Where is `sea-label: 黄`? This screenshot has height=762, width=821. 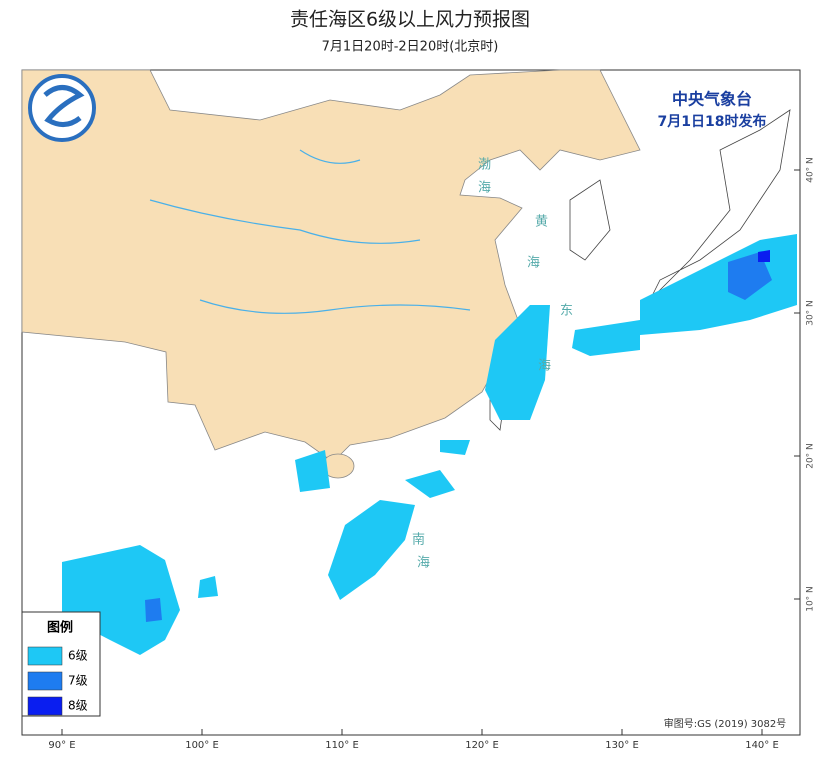
sea-label: 黄 is located at coordinates (541, 222).